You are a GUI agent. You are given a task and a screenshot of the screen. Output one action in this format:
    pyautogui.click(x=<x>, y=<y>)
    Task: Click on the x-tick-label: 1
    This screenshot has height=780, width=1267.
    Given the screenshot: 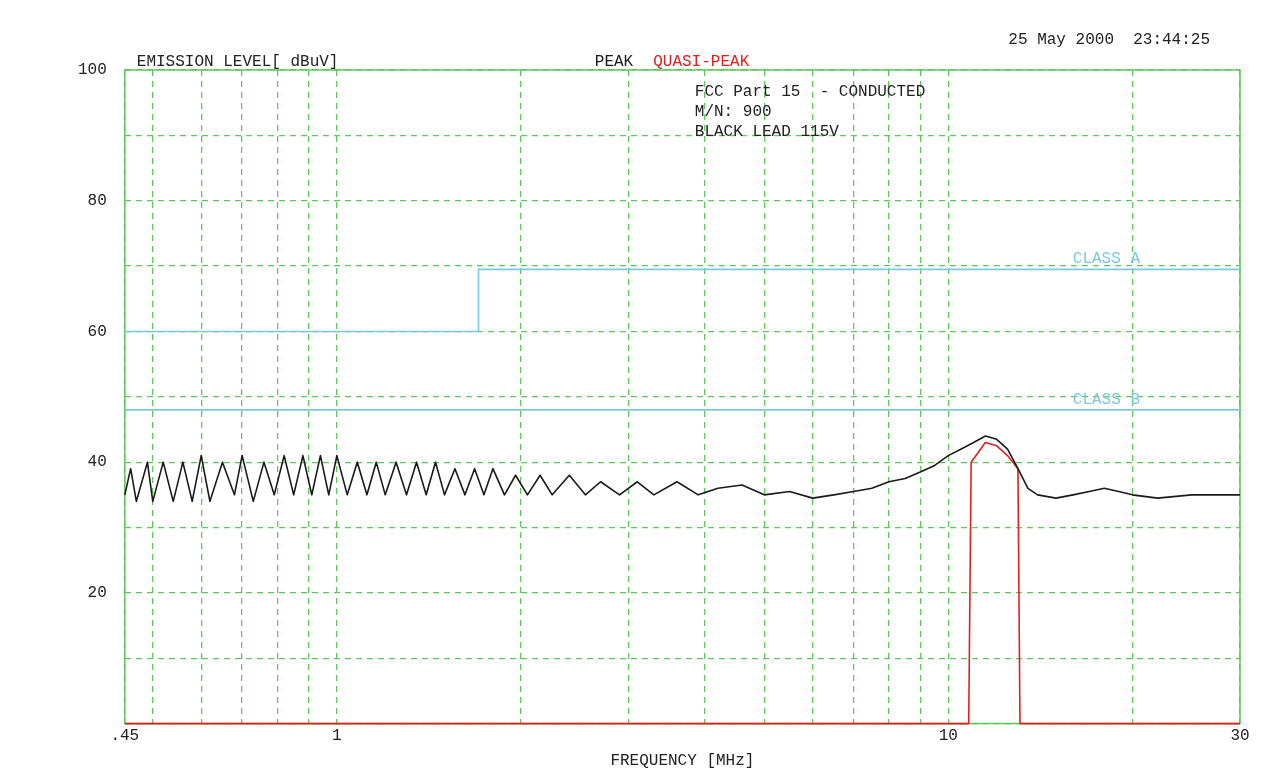 What is the action you would take?
    pyautogui.click(x=337, y=736)
    